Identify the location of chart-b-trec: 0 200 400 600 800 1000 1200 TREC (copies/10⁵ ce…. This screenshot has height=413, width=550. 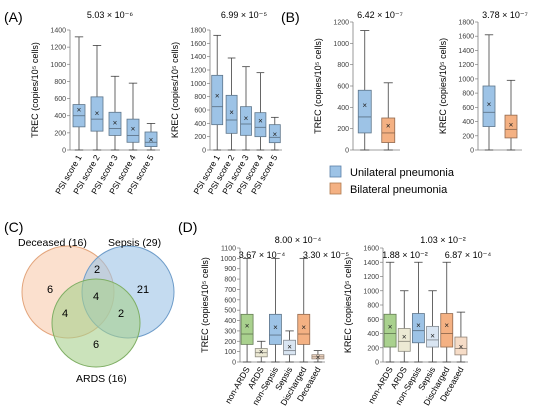
(358, 82).